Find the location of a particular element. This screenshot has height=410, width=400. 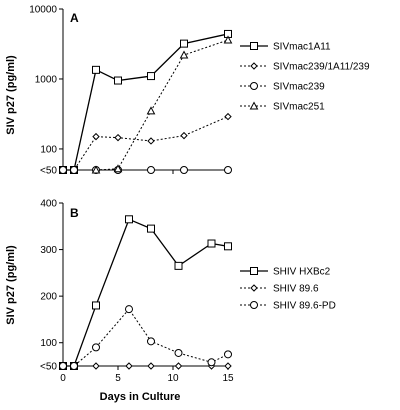

panel-1-y-tick-label: 300 is located at coordinates (48, 250).